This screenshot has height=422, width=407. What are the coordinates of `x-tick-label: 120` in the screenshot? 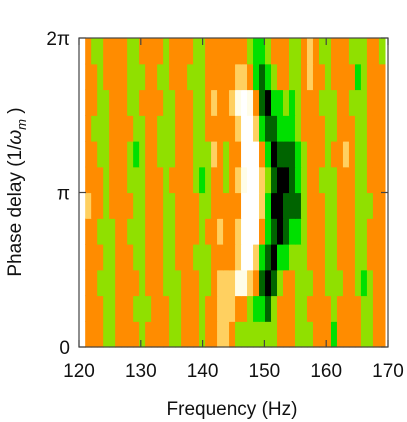 It's located at (79, 371).